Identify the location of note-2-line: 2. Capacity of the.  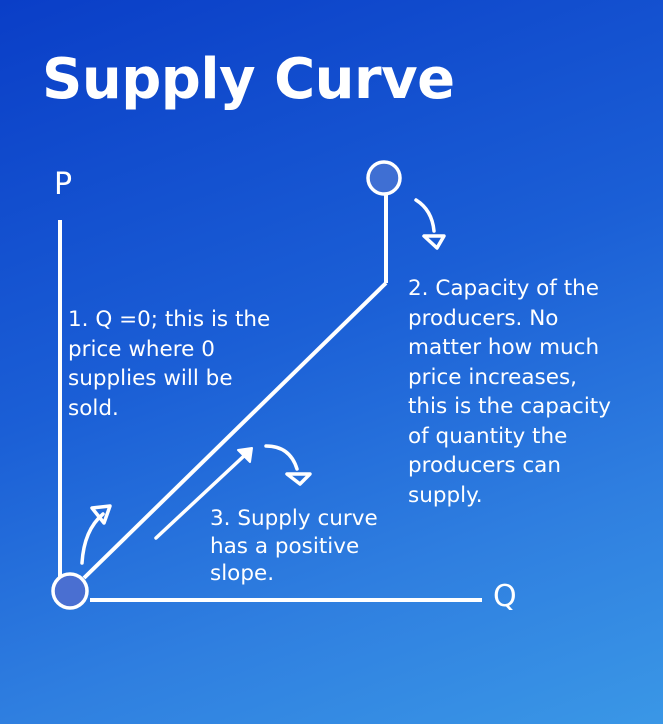
(503, 288).